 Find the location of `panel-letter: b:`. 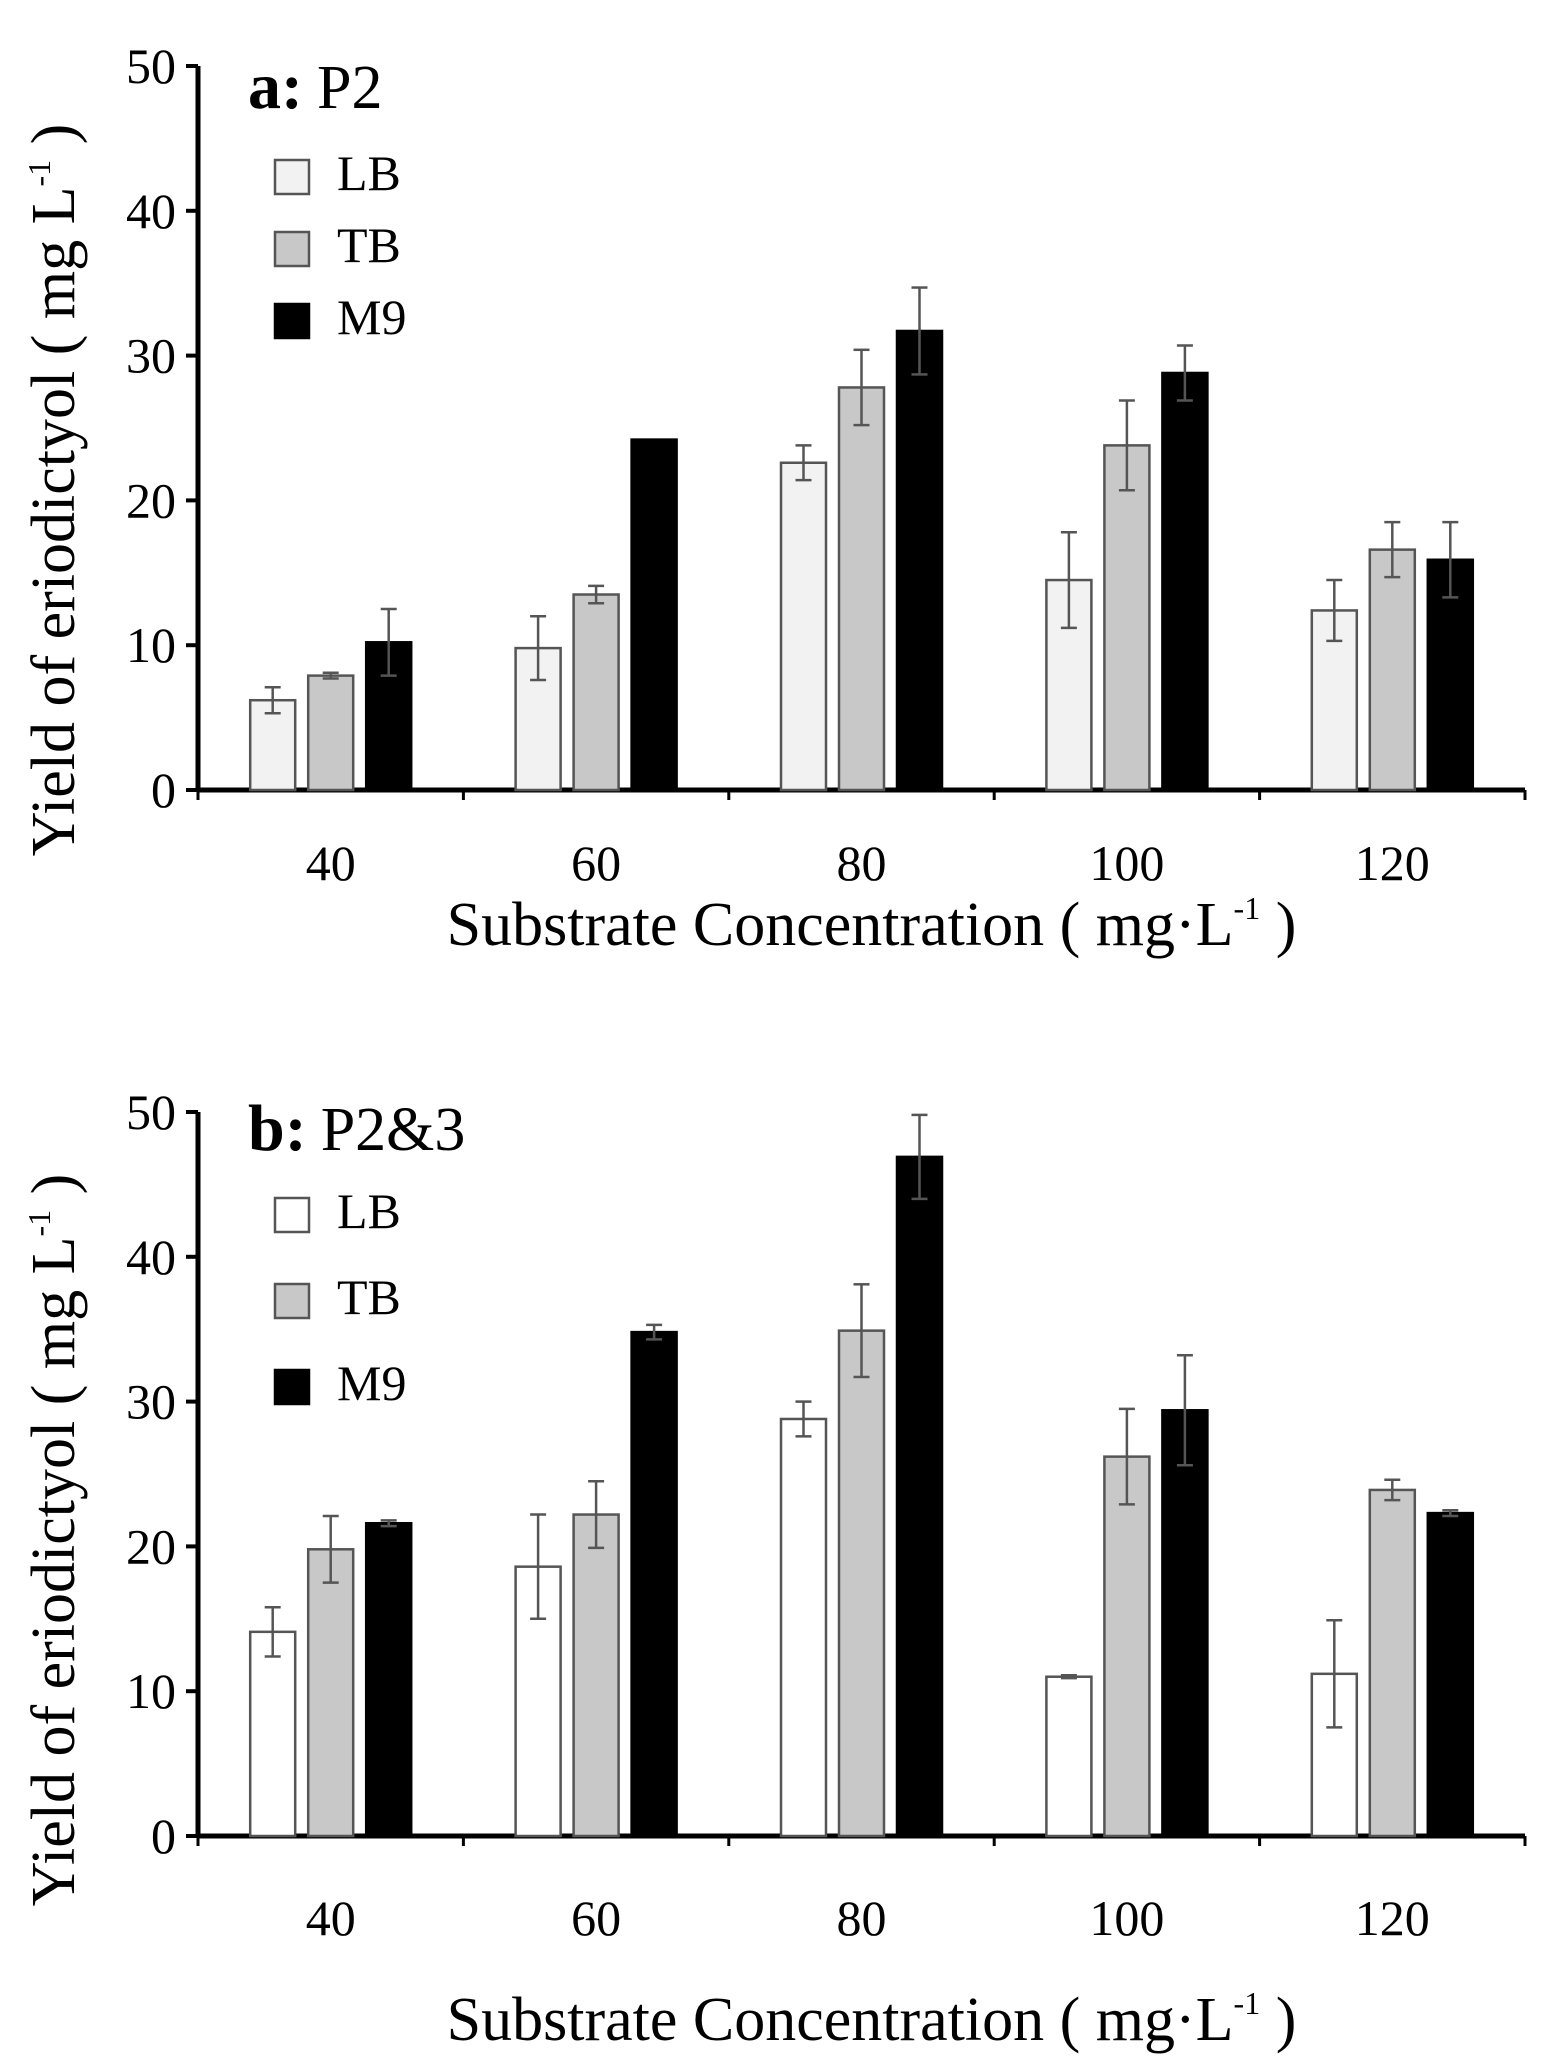

panel-letter: b: is located at coordinates (277, 1128).